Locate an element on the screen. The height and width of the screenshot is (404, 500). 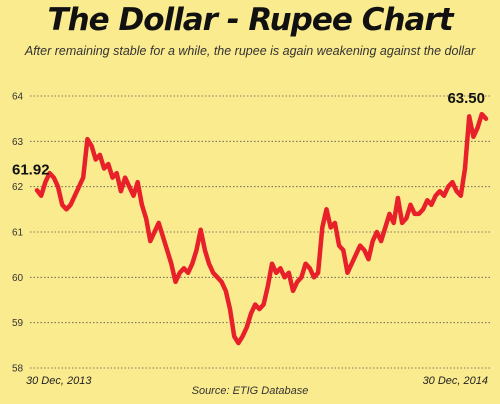
chart-title: The Dollar - Rupee Chart is located at coordinates (250, 20).